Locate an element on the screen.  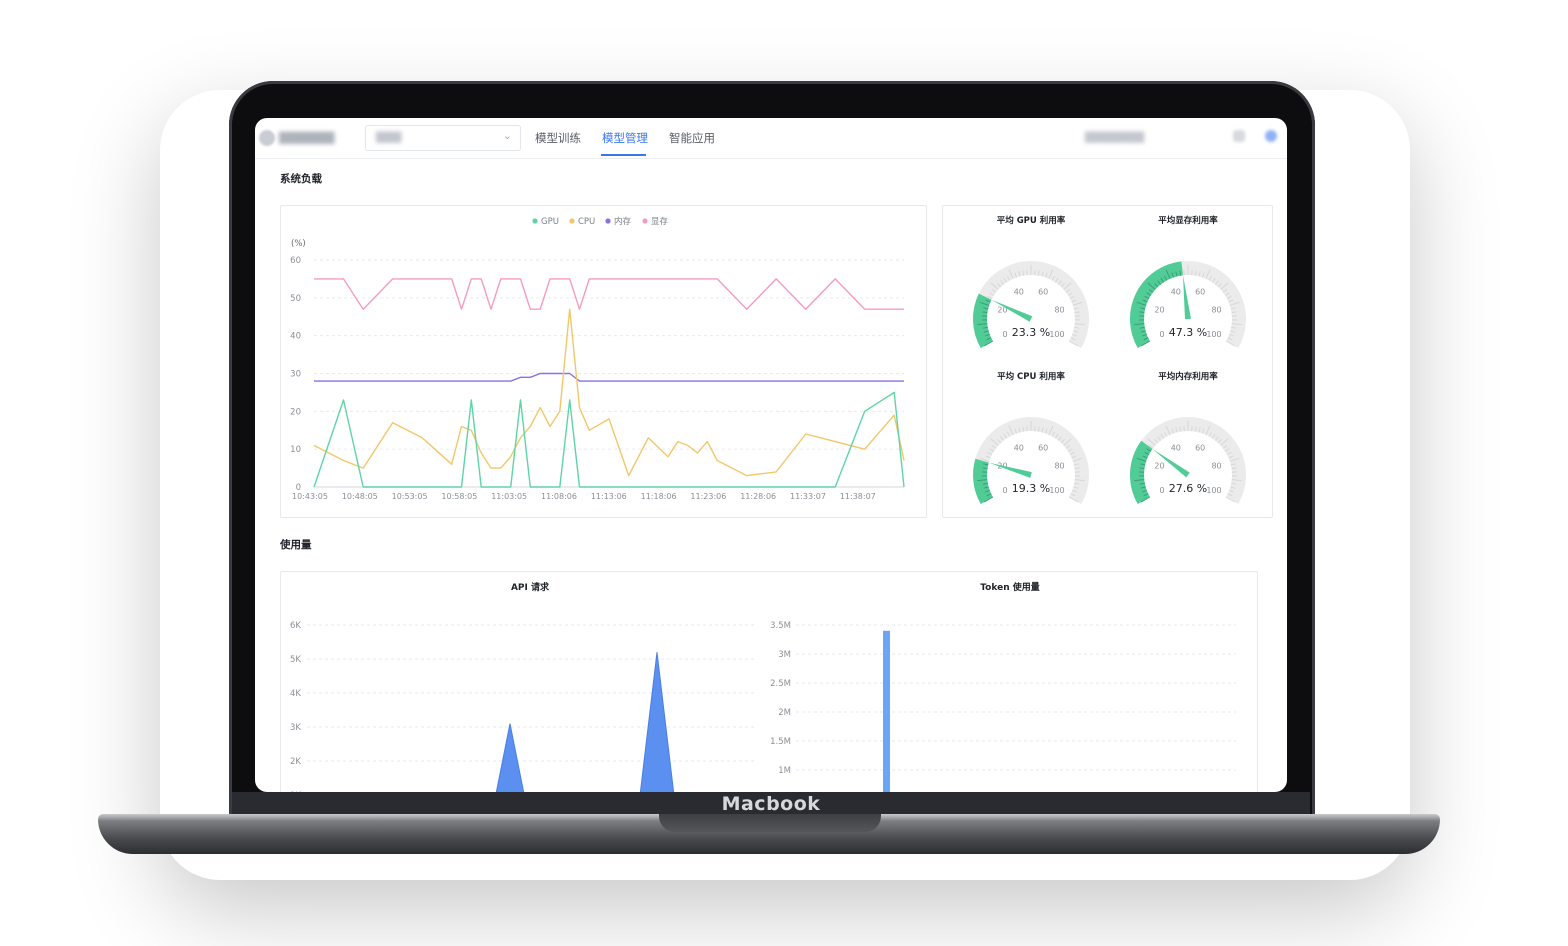
x-tick-label: 11:38:07 is located at coordinates (858, 496).